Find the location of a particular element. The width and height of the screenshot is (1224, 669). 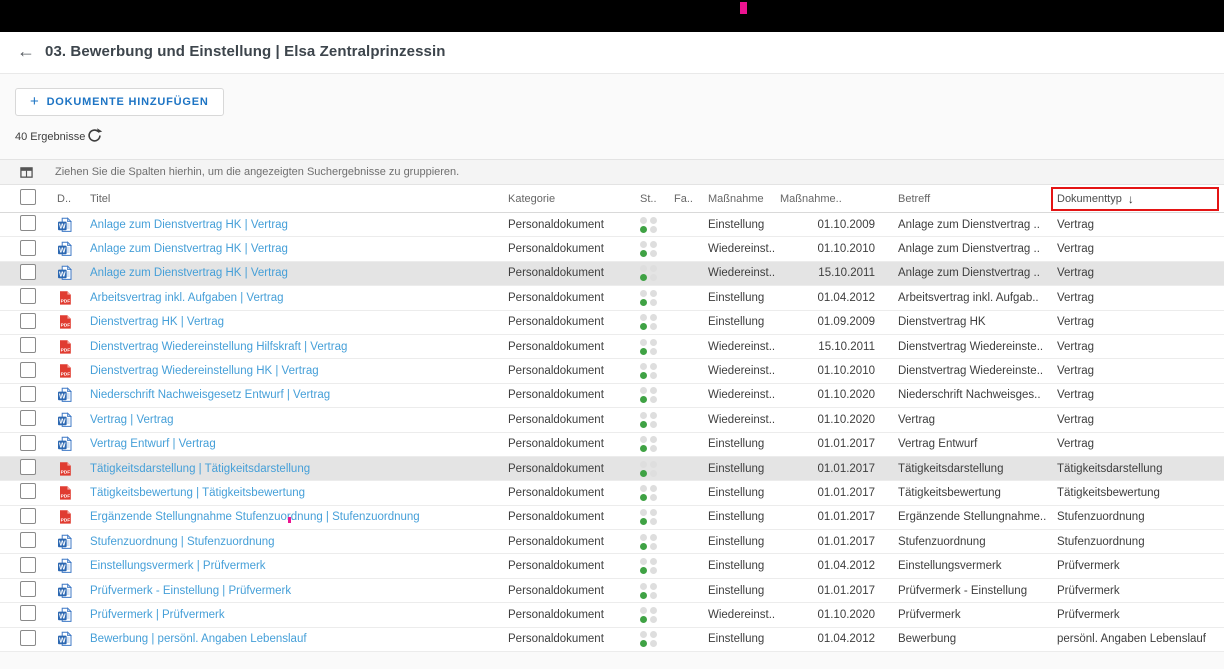

column-header-betreff: Betreff is located at coordinates (914, 198).